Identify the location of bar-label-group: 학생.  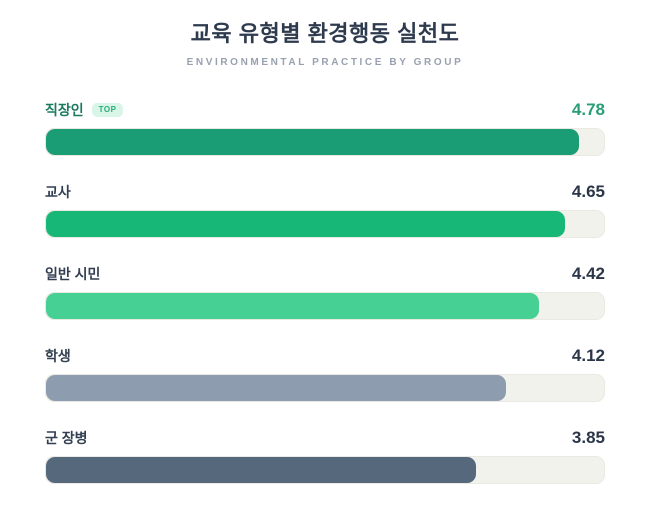
(58, 356).